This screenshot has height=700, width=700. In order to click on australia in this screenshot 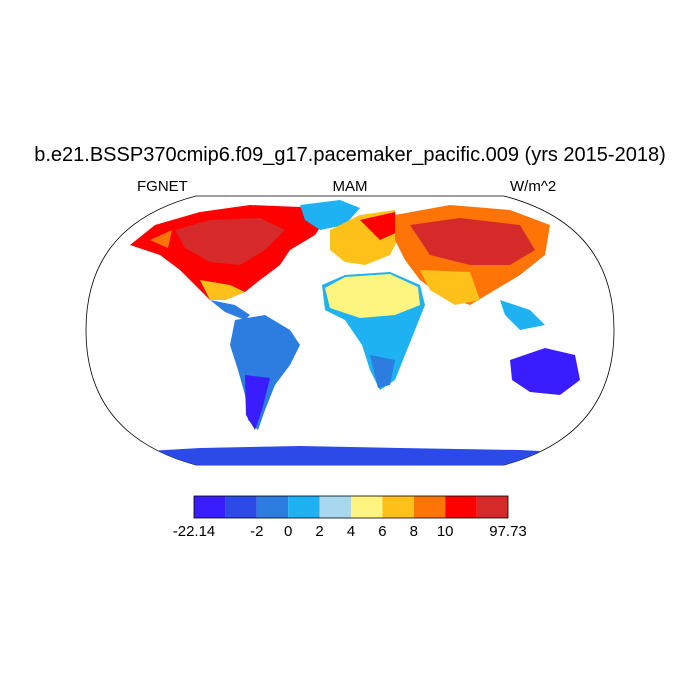, I will do `click(545, 371)`.